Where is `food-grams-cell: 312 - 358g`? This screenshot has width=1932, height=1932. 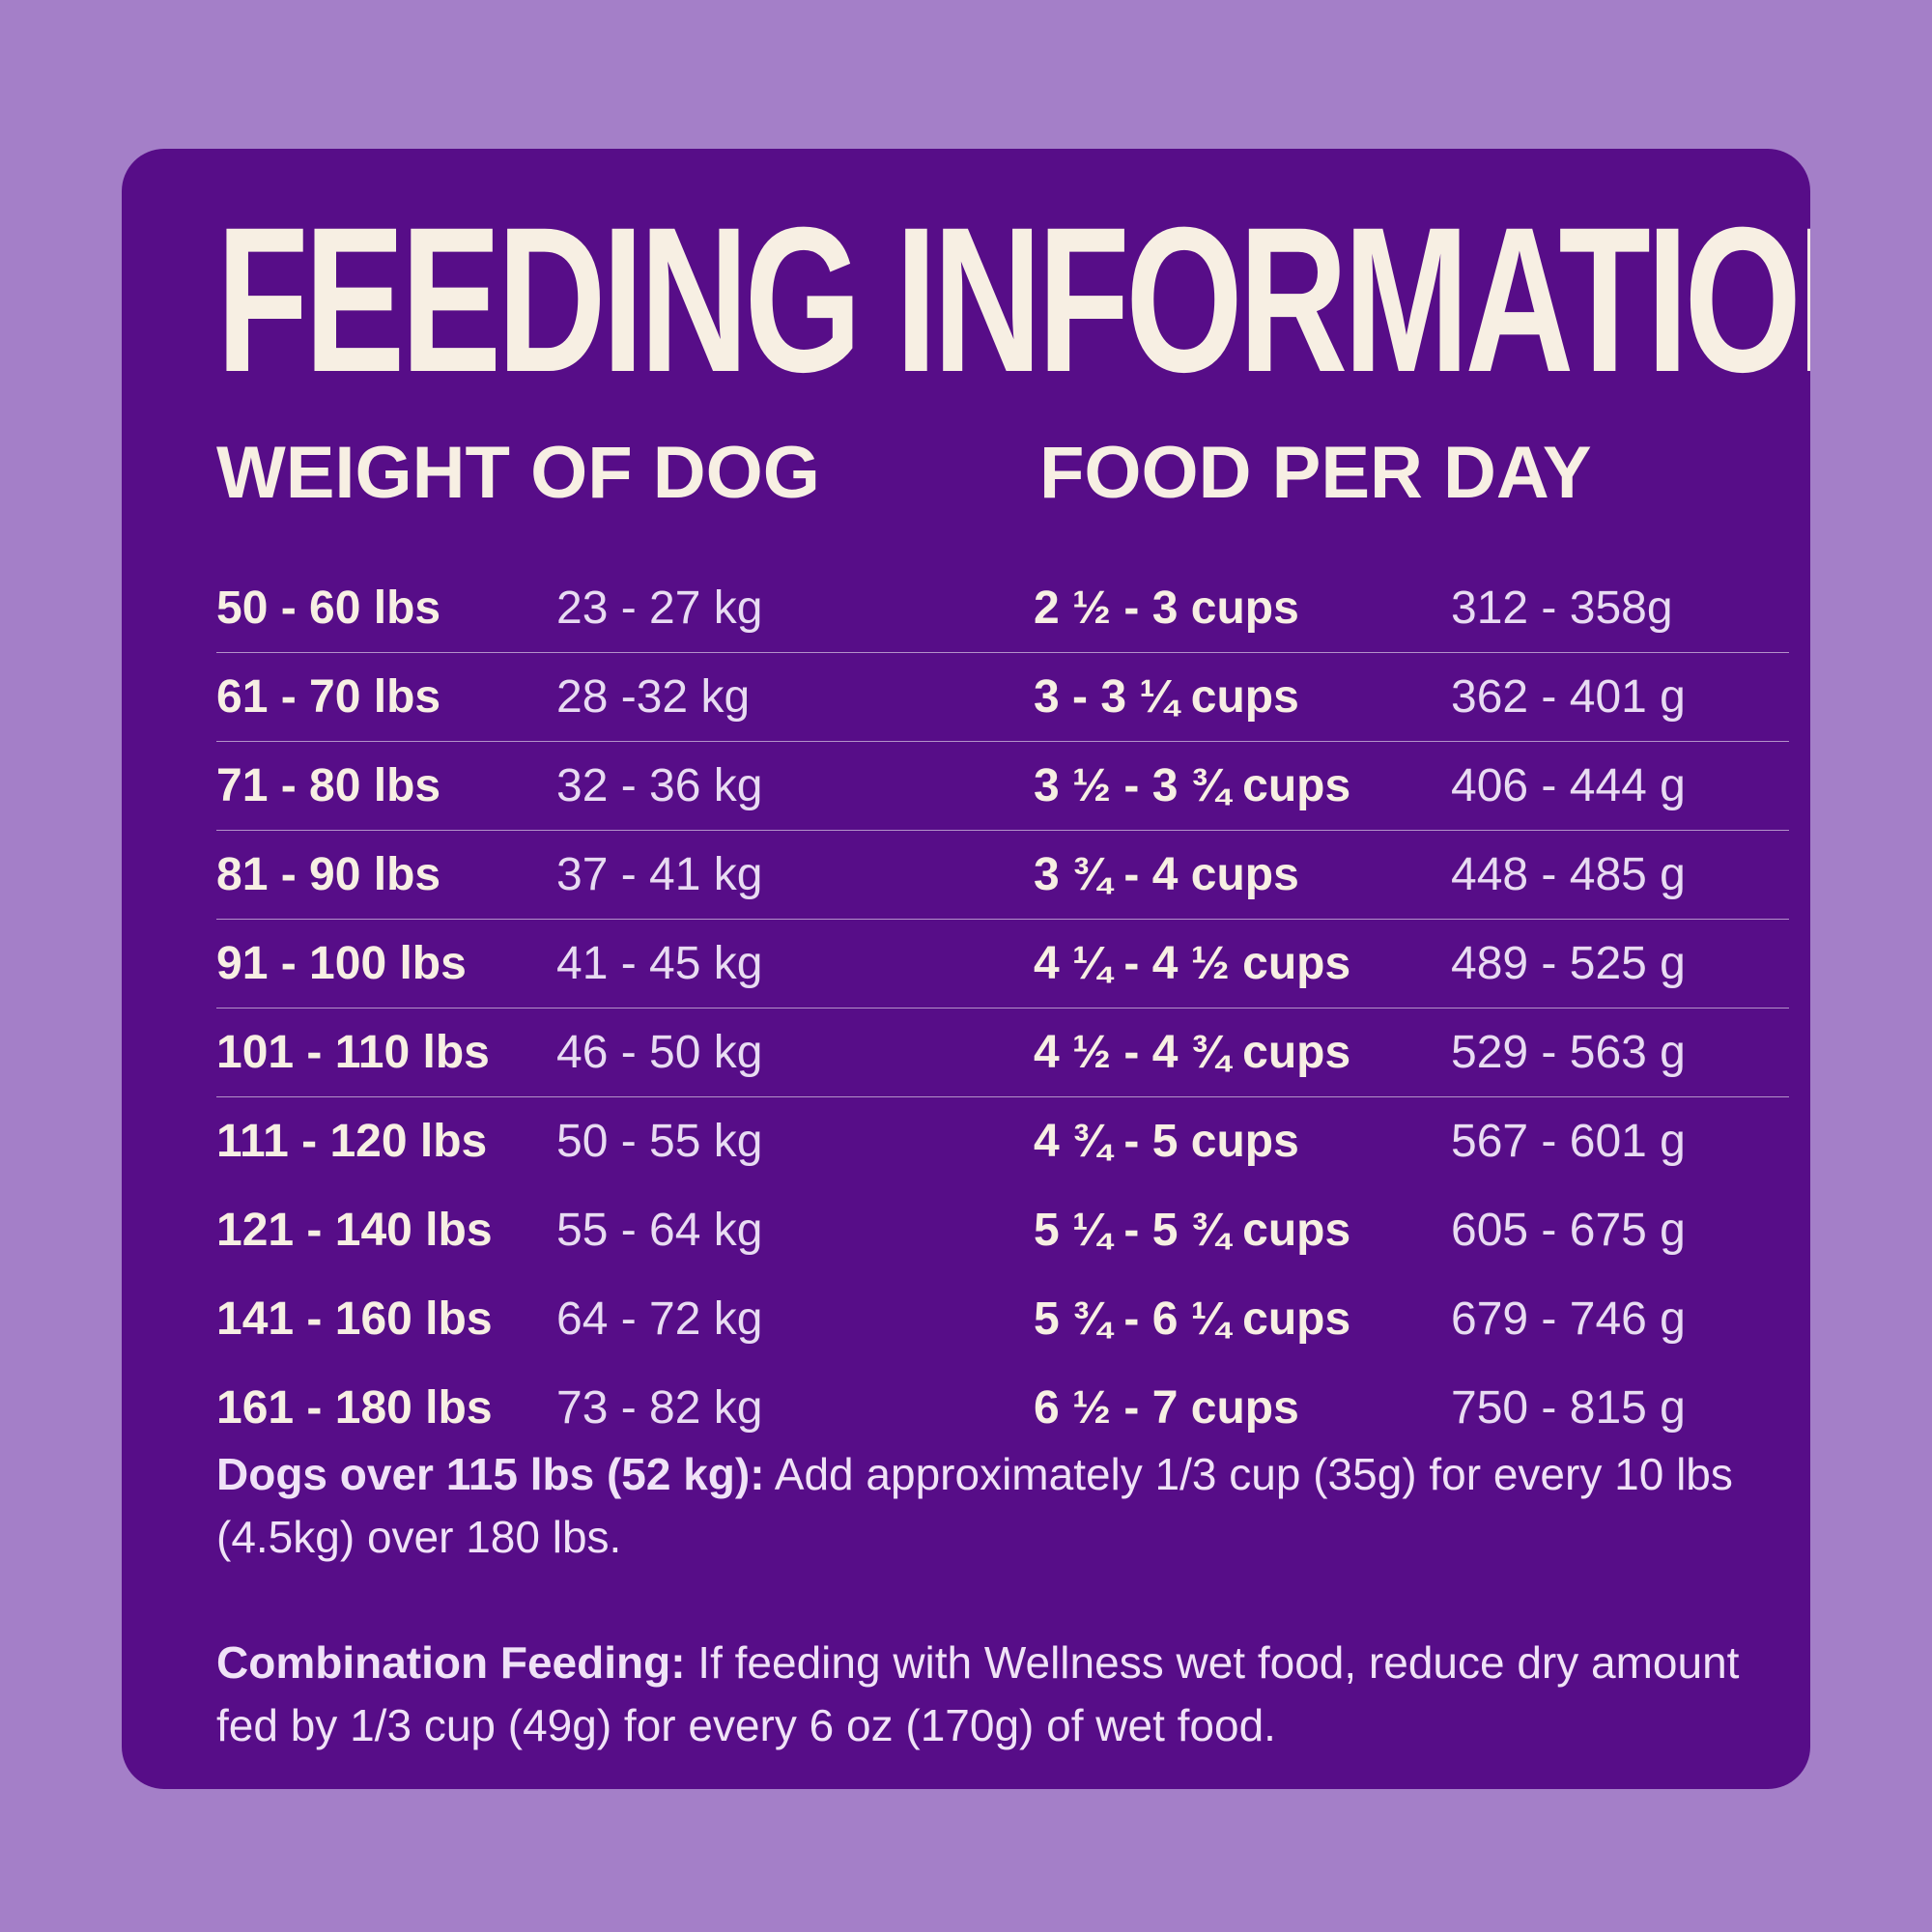
food-grams-cell: 312 - 358g is located at coordinates (1562, 608).